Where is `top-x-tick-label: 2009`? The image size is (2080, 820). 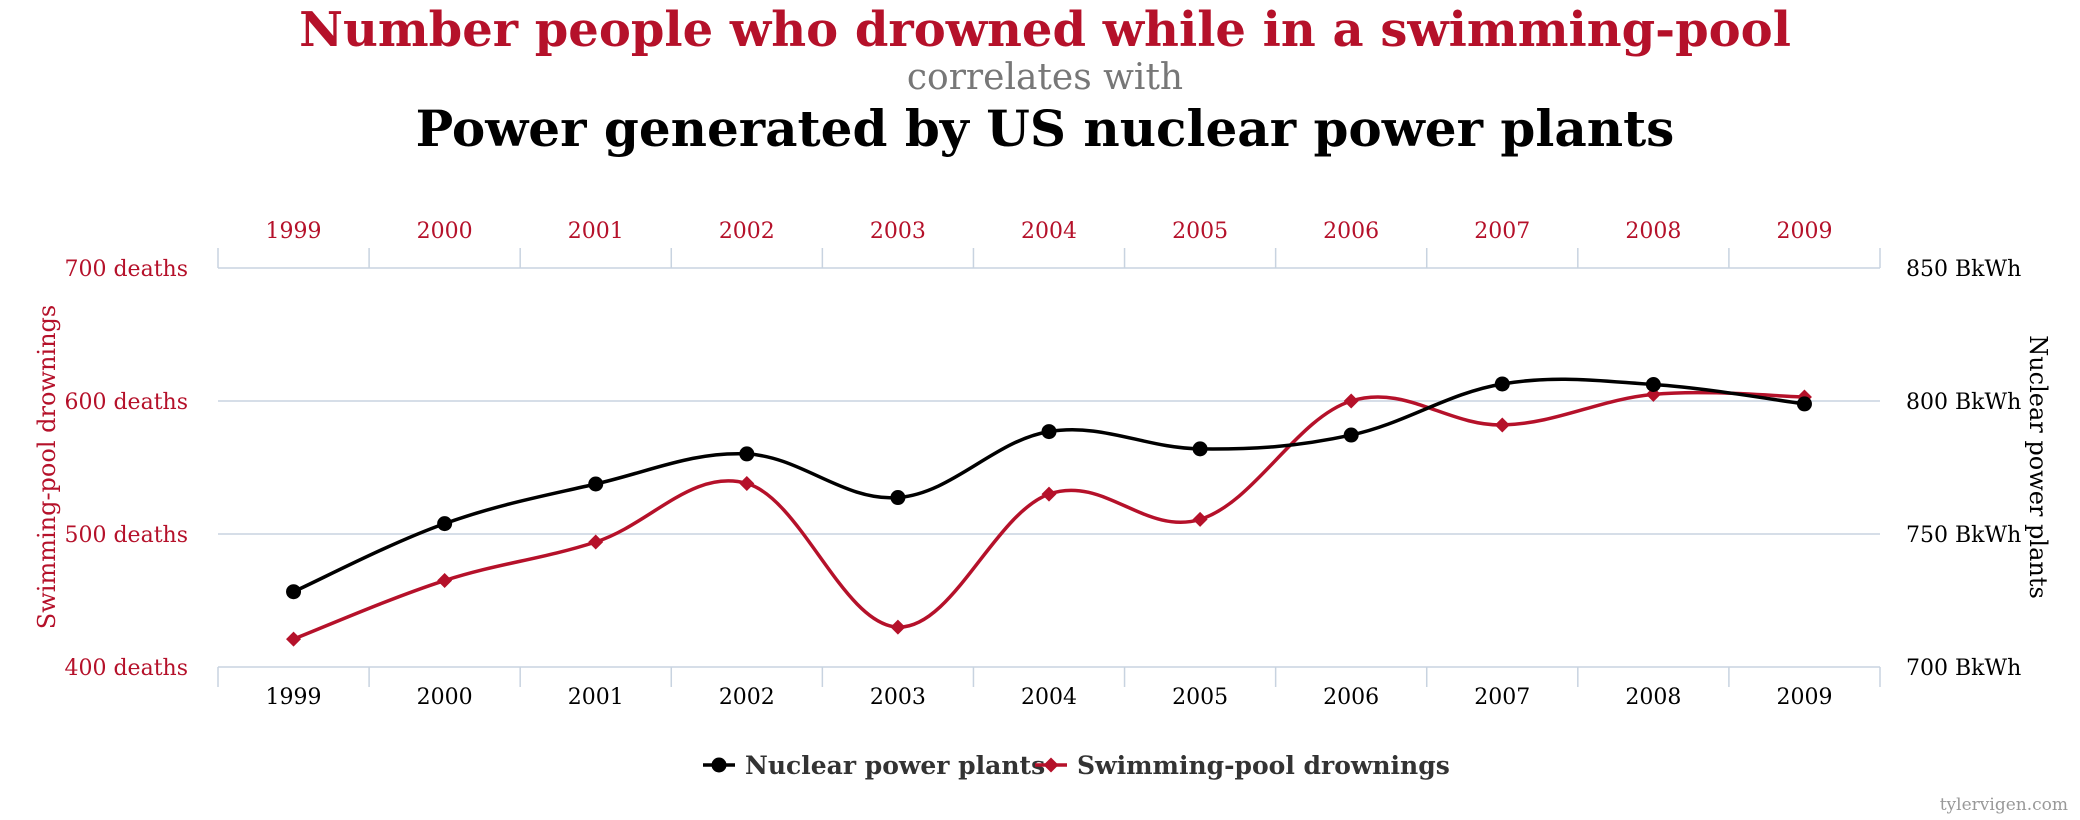
top-x-tick-label: 2009 is located at coordinates (1804, 231).